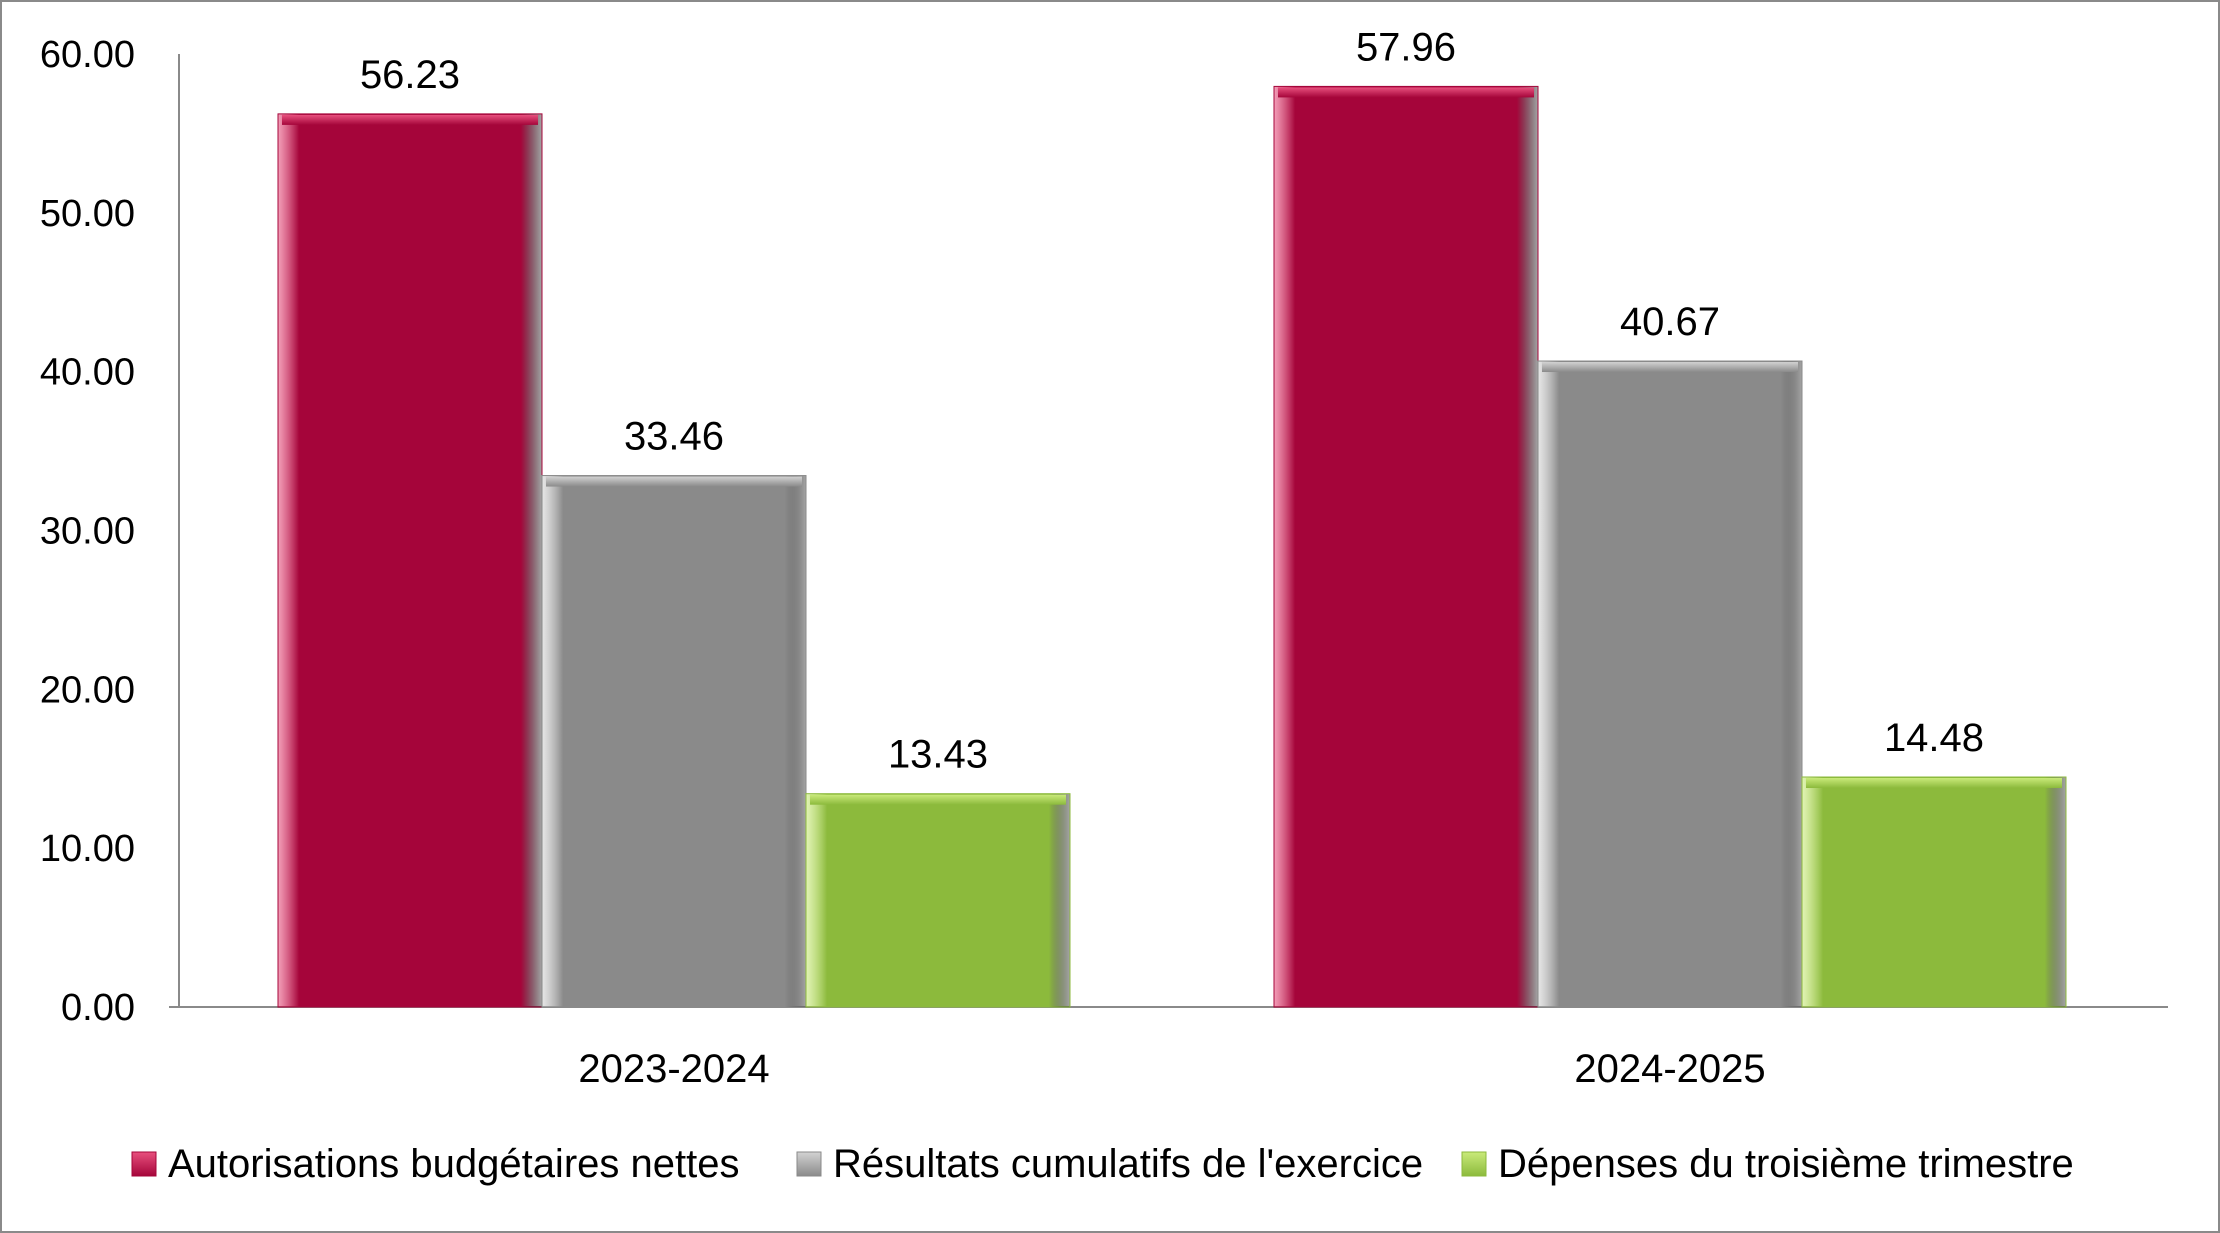  Describe the element at coordinates (87, 214) in the screenshot. I see `y-tick-label: 50.00` at that location.